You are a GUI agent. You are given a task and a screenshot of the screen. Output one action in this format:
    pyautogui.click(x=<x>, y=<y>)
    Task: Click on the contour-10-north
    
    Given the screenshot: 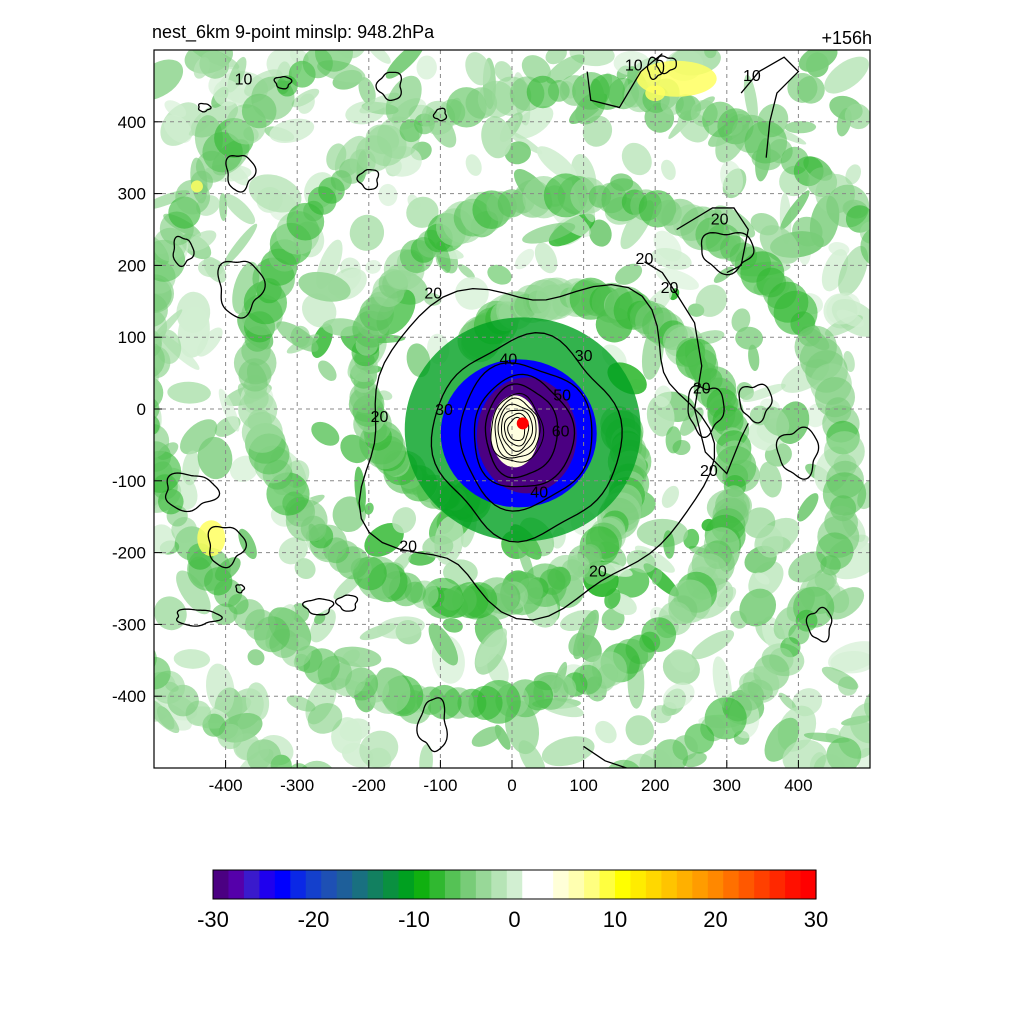 What is the action you would take?
    pyautogui.click(x=624, y=81)
    